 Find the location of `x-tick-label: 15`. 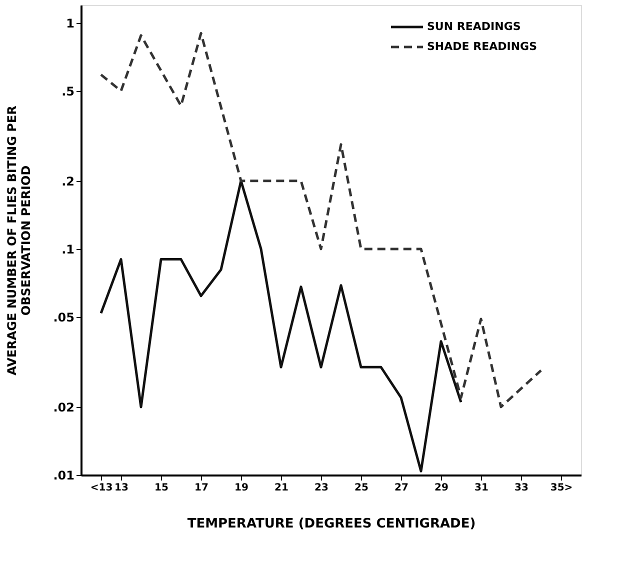

x-tick-label: 15 is located at coordinates (161, 488).